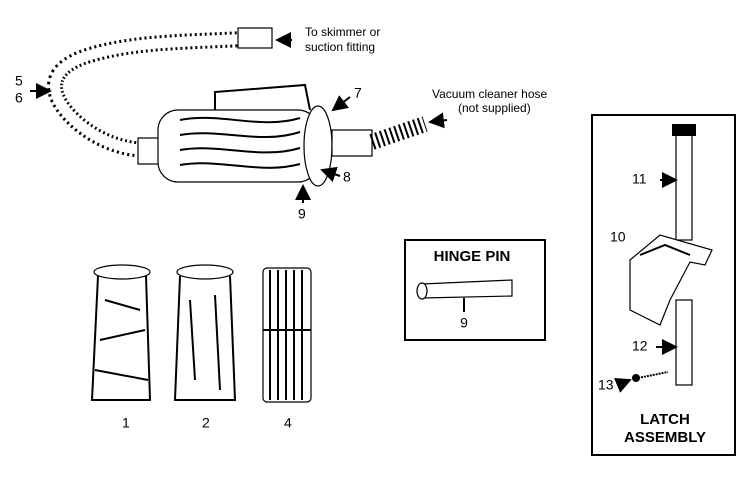 This screenshot has height=490, width=752. What do you see at coordinates (342, 32) in the screenshot?
I see `skimmer-note: To skimmer or` at bounding box center [342, 32].